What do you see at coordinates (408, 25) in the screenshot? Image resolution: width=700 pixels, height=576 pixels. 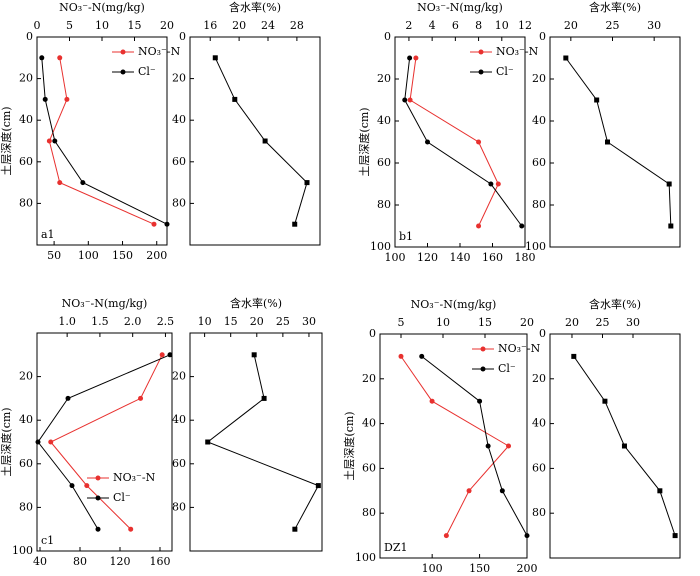 I see `x-tick-label: 2` at bounding box center [408, 25].